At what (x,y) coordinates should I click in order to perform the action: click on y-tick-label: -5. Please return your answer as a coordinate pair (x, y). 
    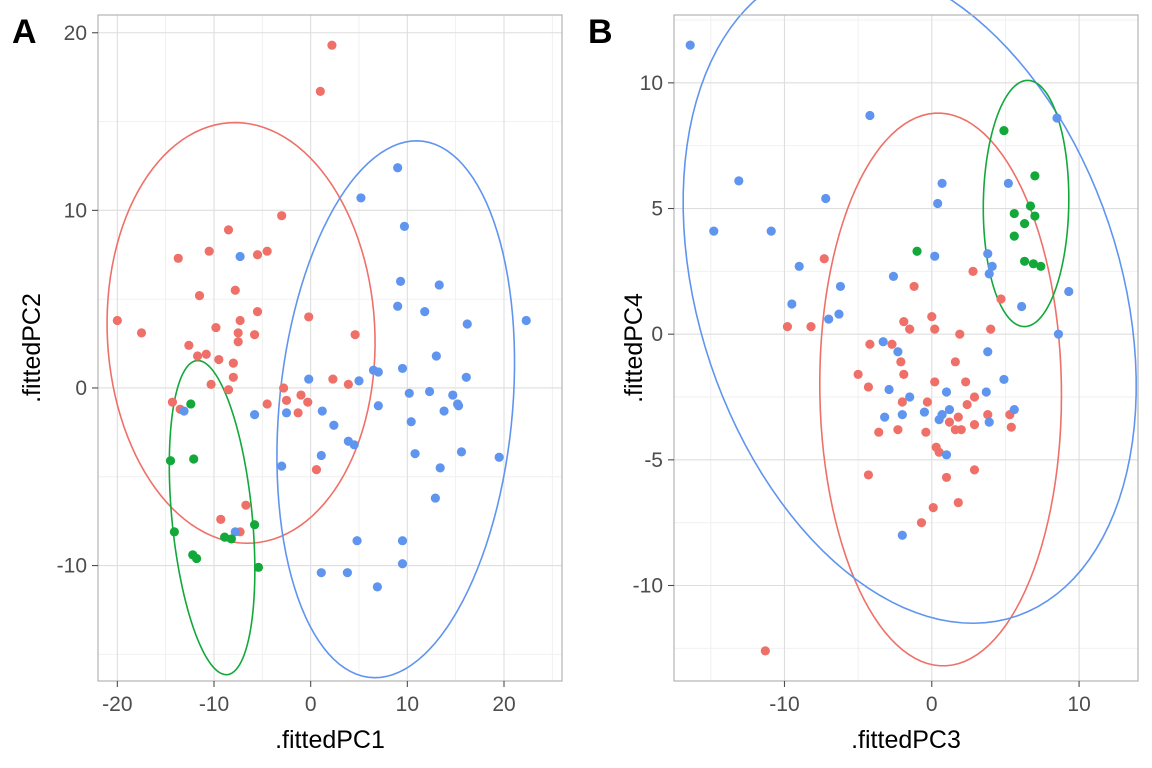
    Looking at the image, I should click on (653, 460).